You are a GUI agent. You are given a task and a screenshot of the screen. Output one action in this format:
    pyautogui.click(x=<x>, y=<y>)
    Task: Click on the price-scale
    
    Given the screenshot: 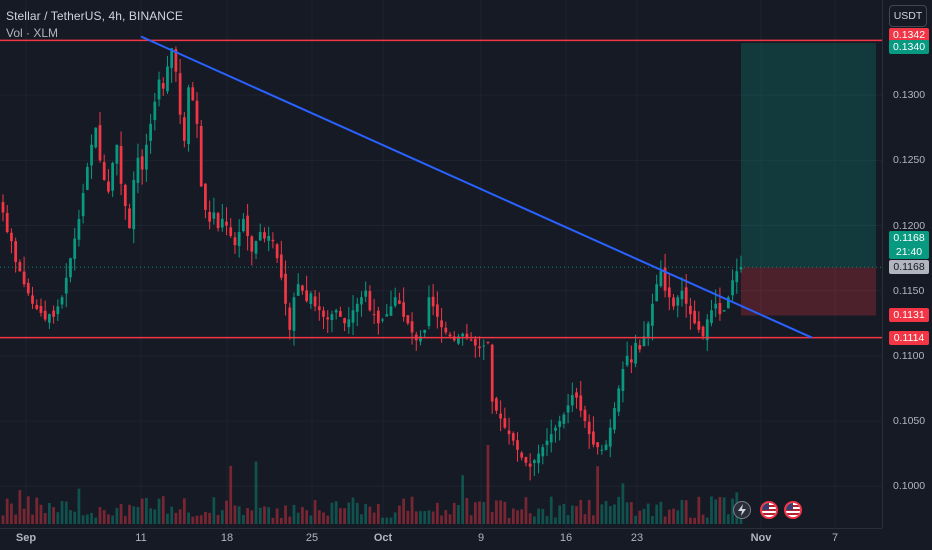 What is the action you would take?
    pyautogui.click(x=907, y=264)
    